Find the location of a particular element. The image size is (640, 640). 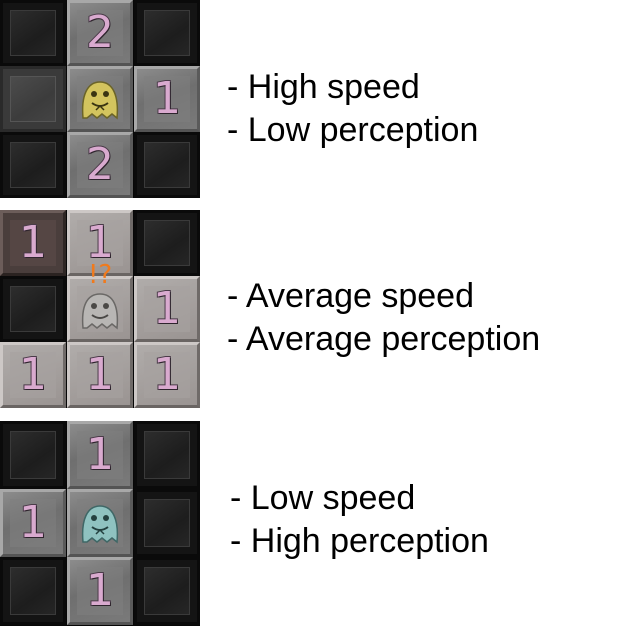

perception-trait: - Low perception is located at coordinates (353, 130).